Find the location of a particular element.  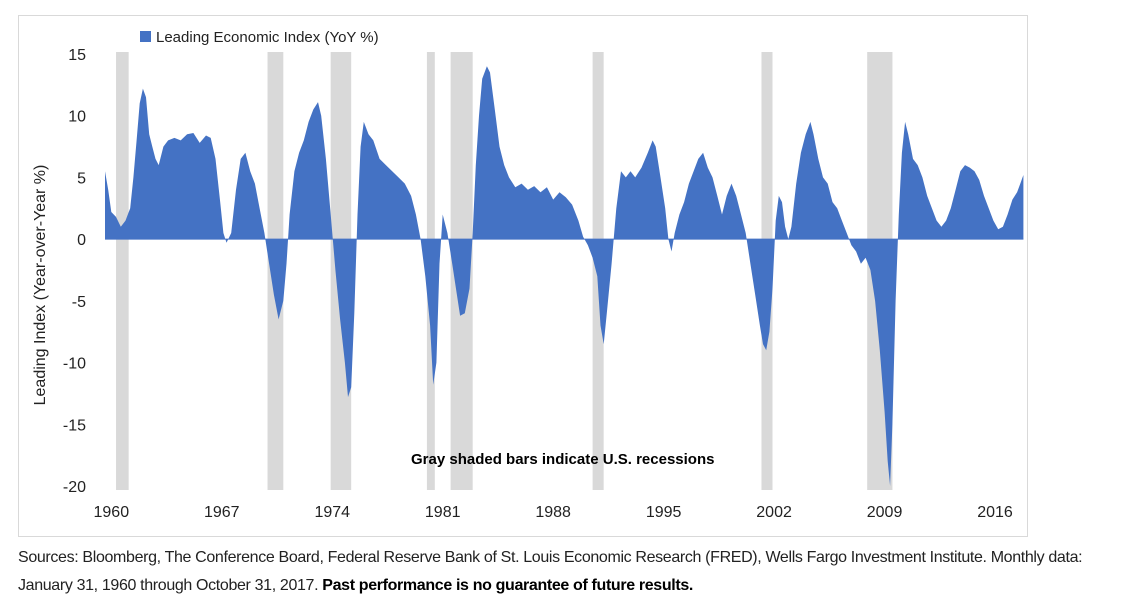

y-tick-label: 10 is located at coordinates (77, 117).